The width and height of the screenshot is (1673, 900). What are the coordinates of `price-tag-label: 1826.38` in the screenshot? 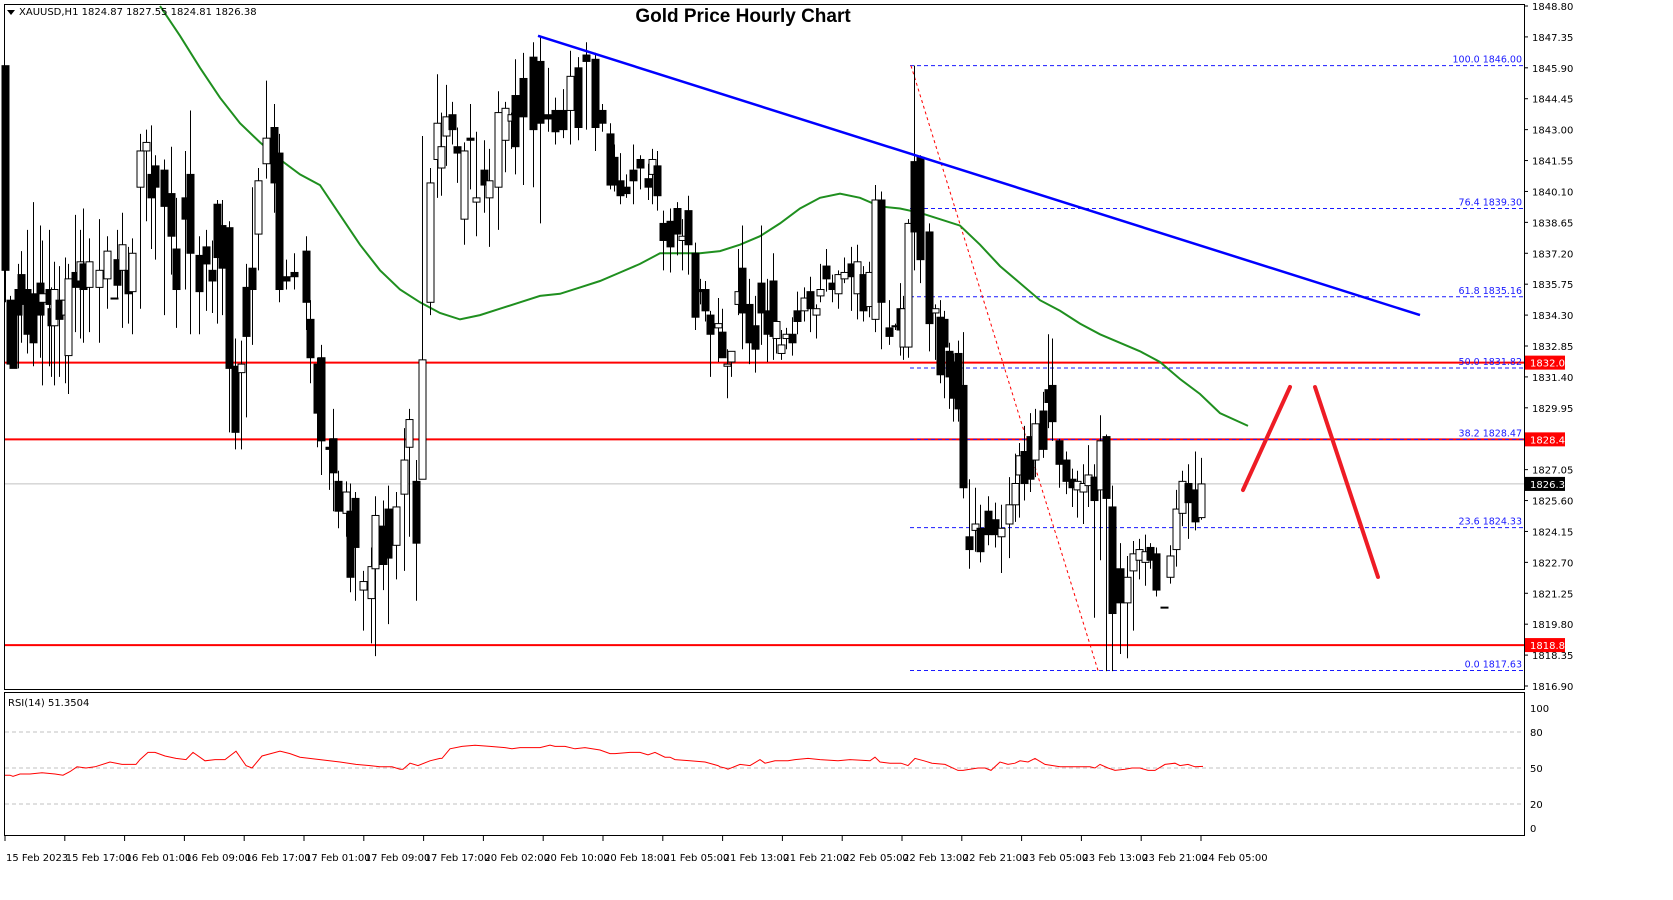 It's located at (1550, 485).